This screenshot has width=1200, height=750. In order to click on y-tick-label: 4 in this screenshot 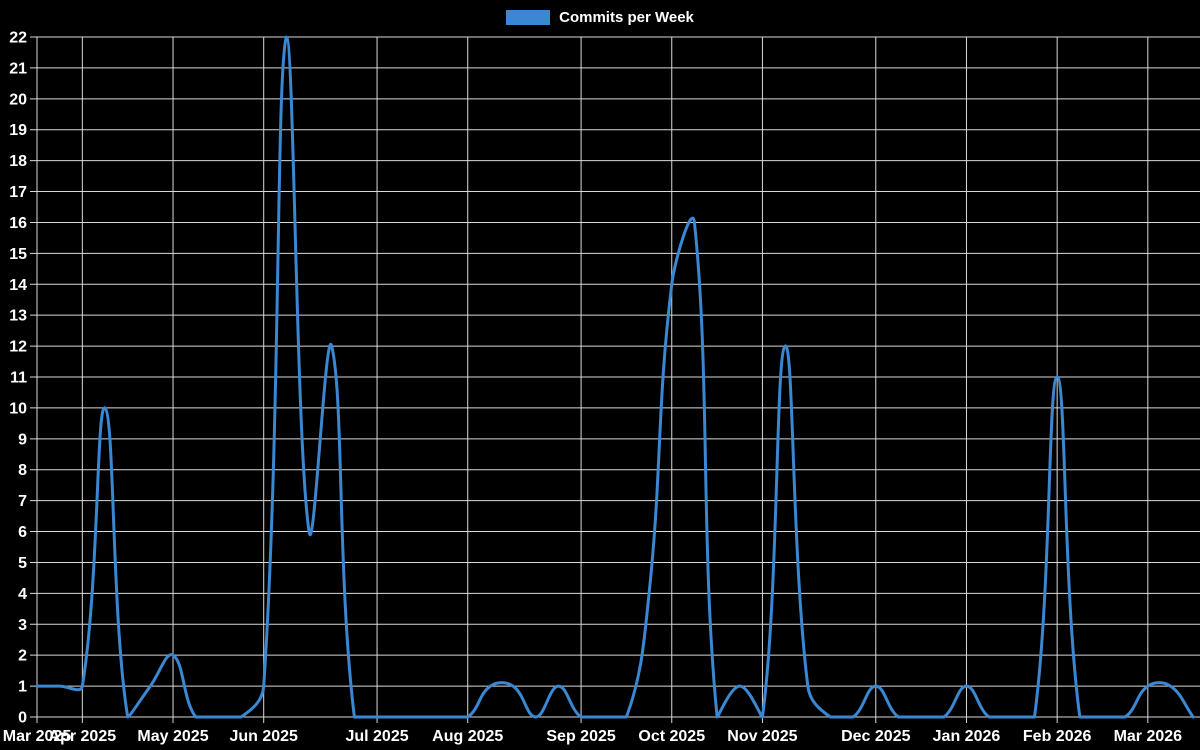, I will do `click(22, 594)`.